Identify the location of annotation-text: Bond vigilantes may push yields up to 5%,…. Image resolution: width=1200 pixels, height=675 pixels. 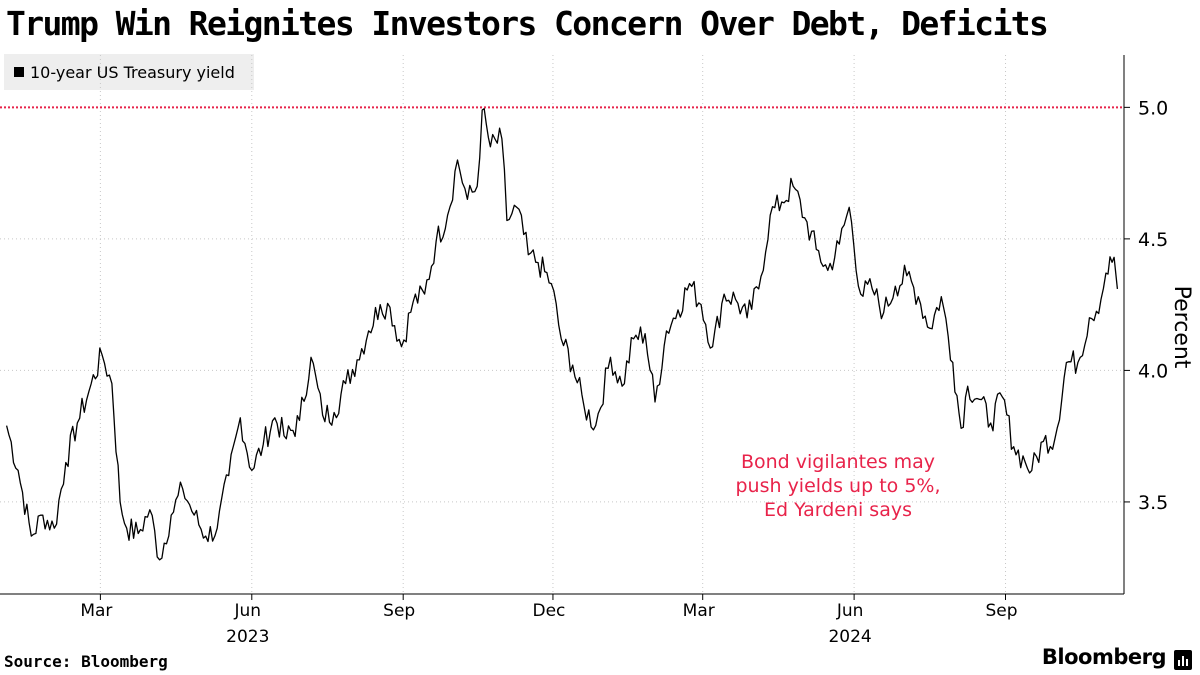
(837, 486).